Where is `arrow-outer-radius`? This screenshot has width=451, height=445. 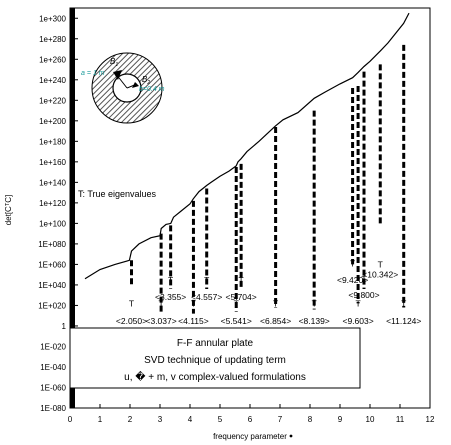
arrow-outer-radius is located at coordinates (117, 75).